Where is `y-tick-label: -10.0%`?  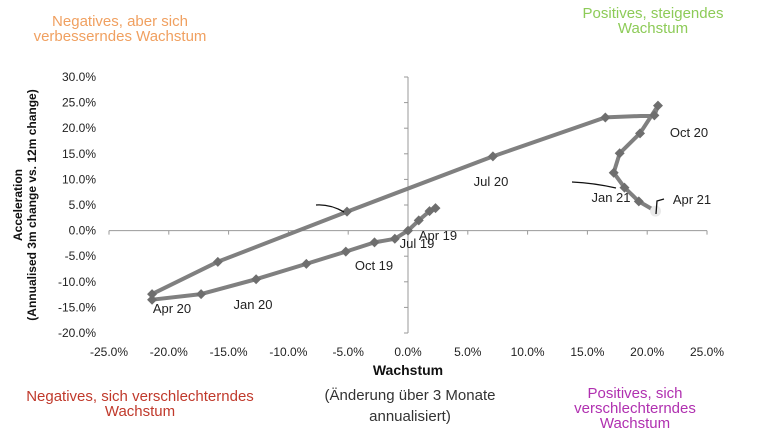 y-tick-label: -10.0% is located at coordinates (77, 282).